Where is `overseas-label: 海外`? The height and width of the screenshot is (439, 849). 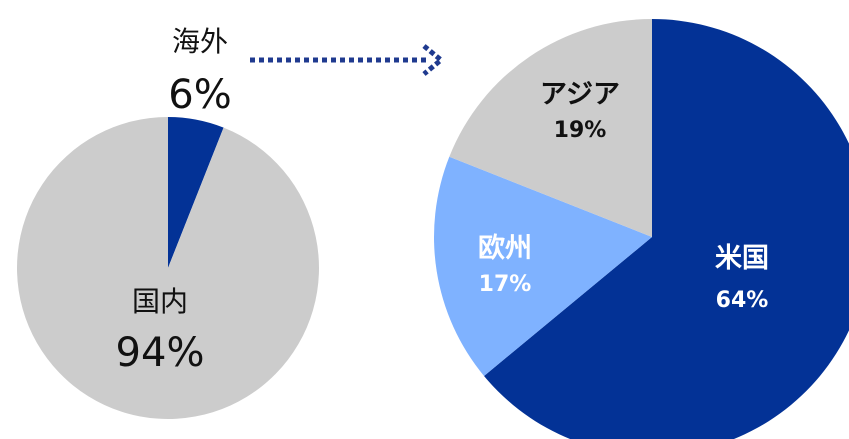
overseas-label: 海外 is located at coordinates (199, 41).